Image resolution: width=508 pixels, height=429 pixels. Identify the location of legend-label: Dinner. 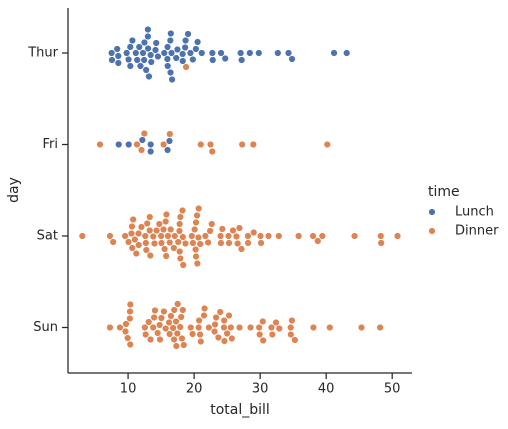
(477, 231).